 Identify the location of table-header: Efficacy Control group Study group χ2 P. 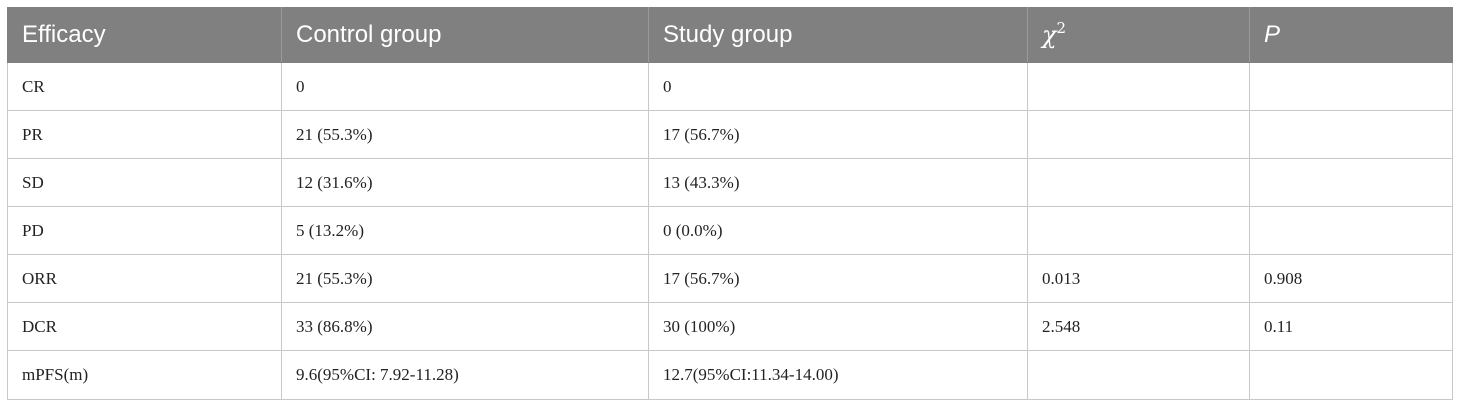
(730, 35).